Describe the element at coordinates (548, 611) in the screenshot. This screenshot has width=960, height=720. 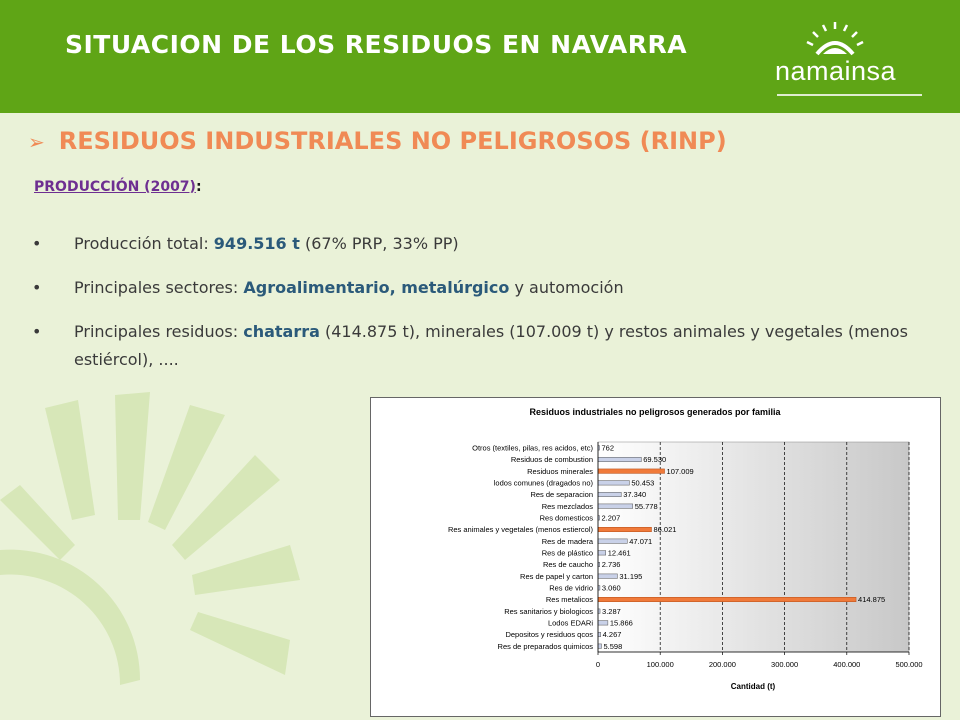
I see `category-label: Res sanitarios y biologicos` at that location.